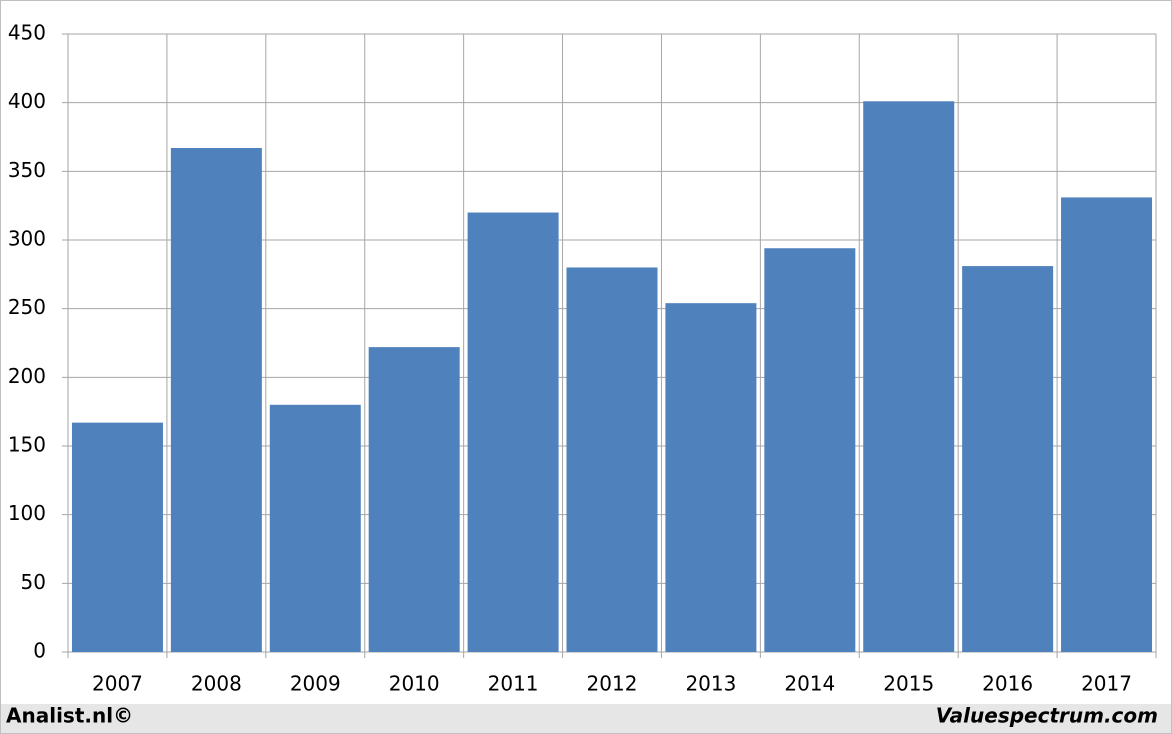 The height and width of the screenshot is (734, 1172). I want to click on x-tick-label: 2017, so click(1106, 684).